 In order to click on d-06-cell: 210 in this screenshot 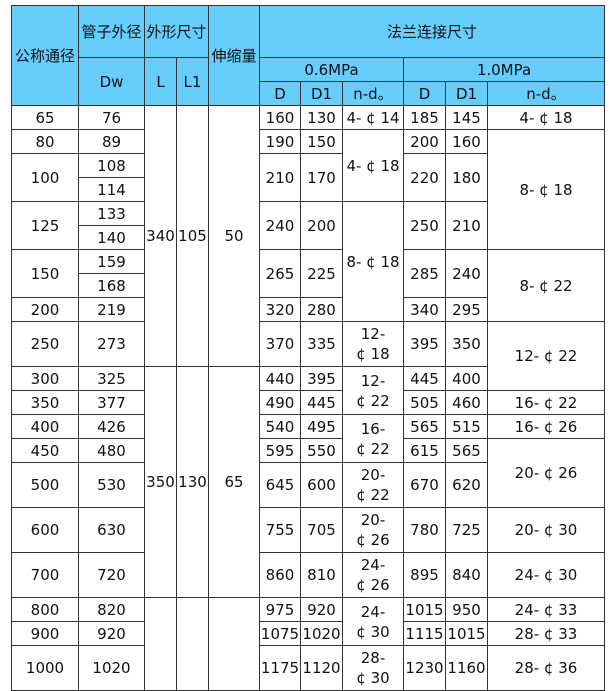, I will do `click(280, 177)`.